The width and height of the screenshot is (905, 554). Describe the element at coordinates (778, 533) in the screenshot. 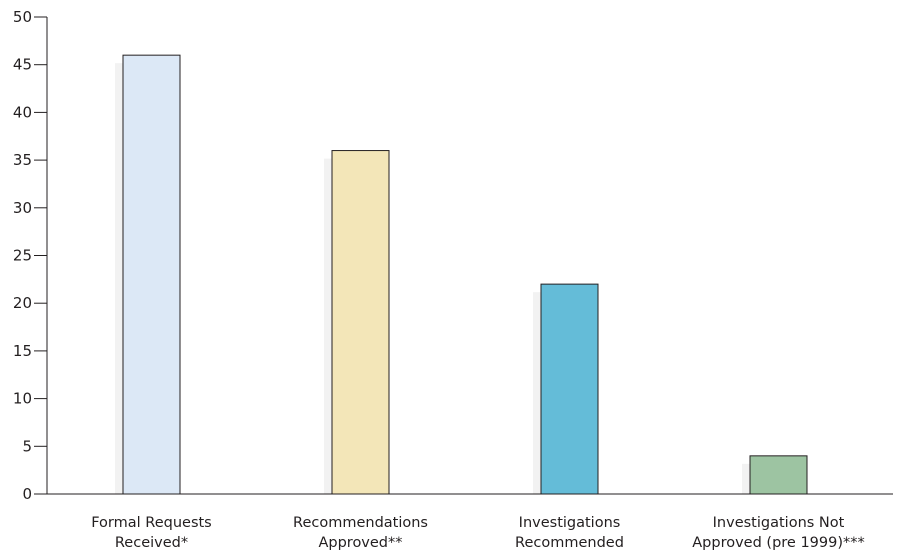

I see `x-category-label: Investigations Not Approved (pre 1999)***` at that location.